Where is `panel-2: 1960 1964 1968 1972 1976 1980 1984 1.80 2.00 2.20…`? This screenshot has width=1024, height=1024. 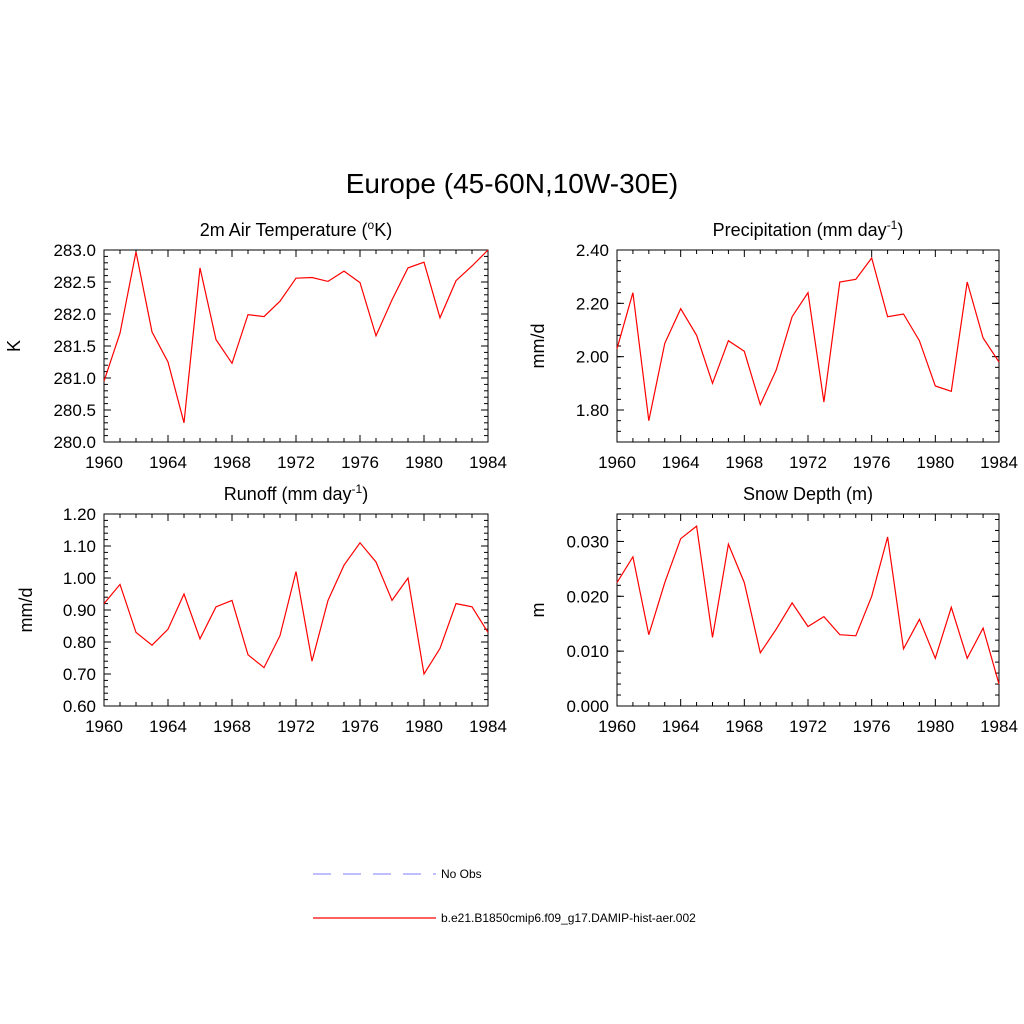 panel-2: 1960 1964 1968 1972 1976 1980 1984 1.80 2.00 2.20… is located at coordinates (773, 345).